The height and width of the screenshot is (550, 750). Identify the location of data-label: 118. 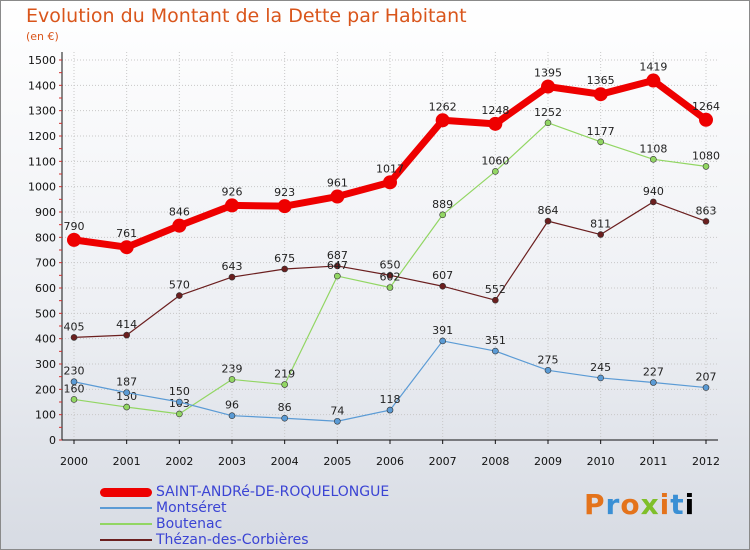
(390, 399).